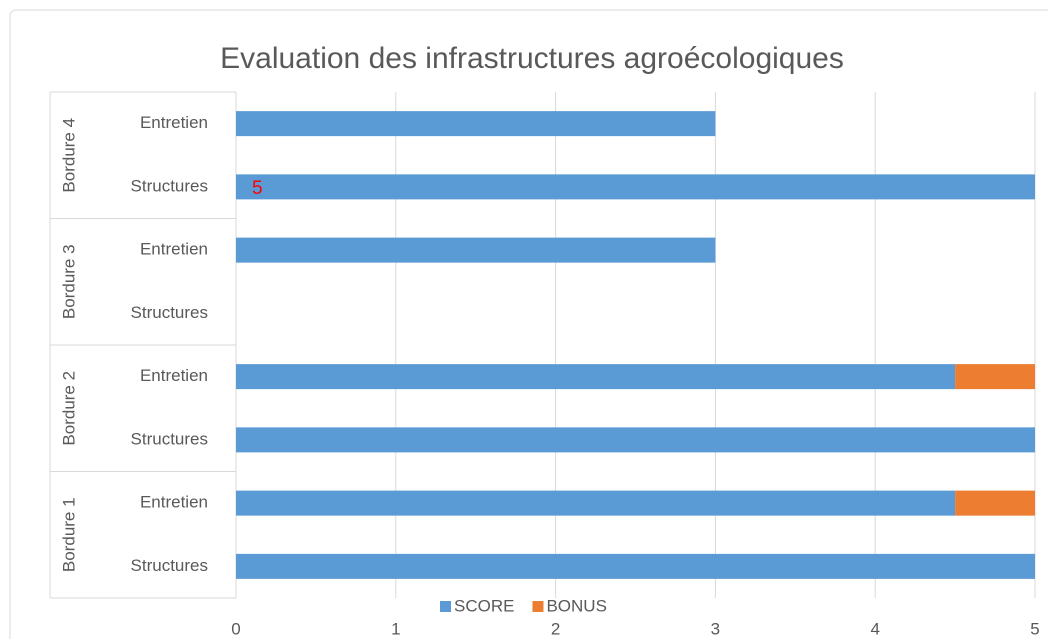 Image resolution: width=1048 pixels, height=639 pixels. What do you see at coordinates (1034, 628) in the screenshot?
I see `x-tick-label: 5` at bounding box center [1034, 628].